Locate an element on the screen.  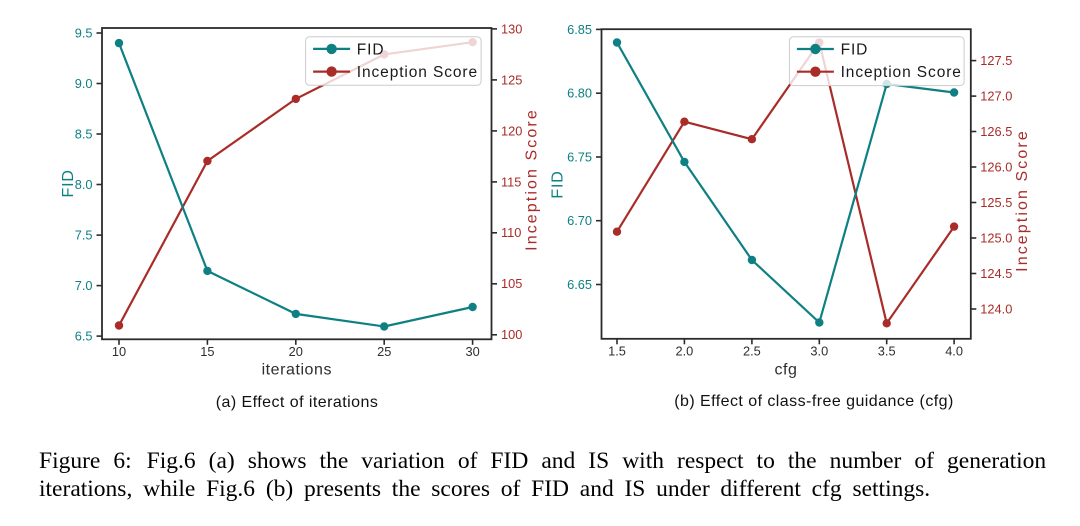
svg-text: 3.5 is located at coordinates (887, 350).